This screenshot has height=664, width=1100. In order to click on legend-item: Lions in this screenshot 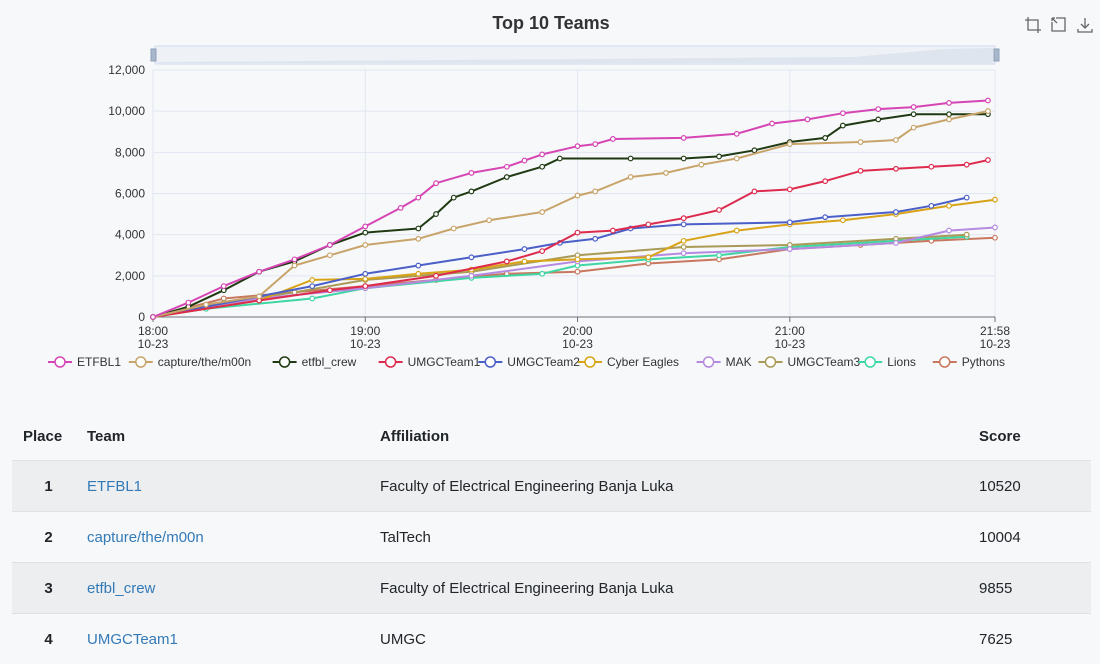, I will do `click(887, 362)`.